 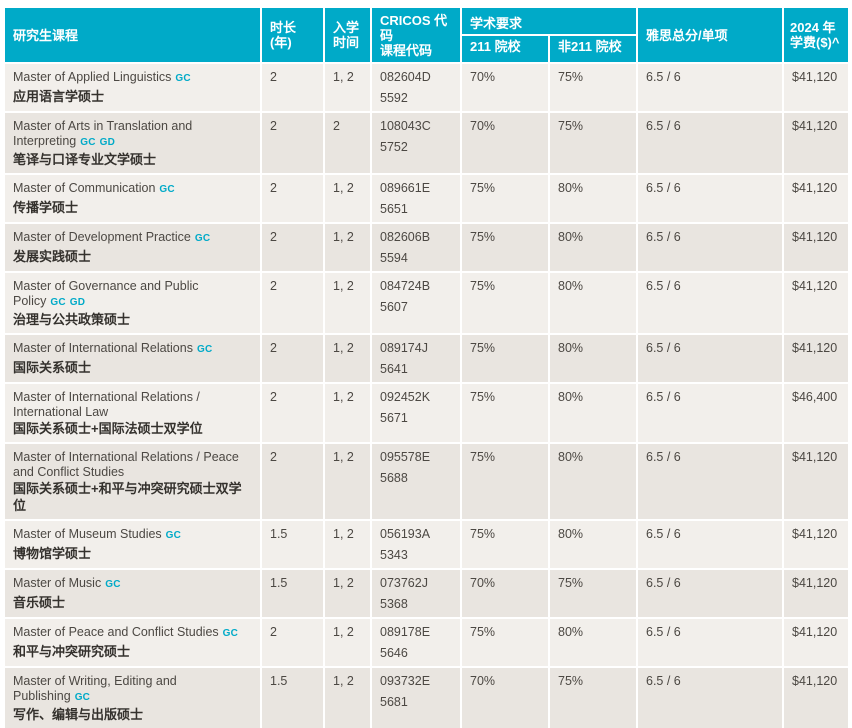 What do you see at coordinates (72, 651) in the screenshot?
I see `course-name-zh: 和平与冲突研究硕士` at bounding box center [72, 651].